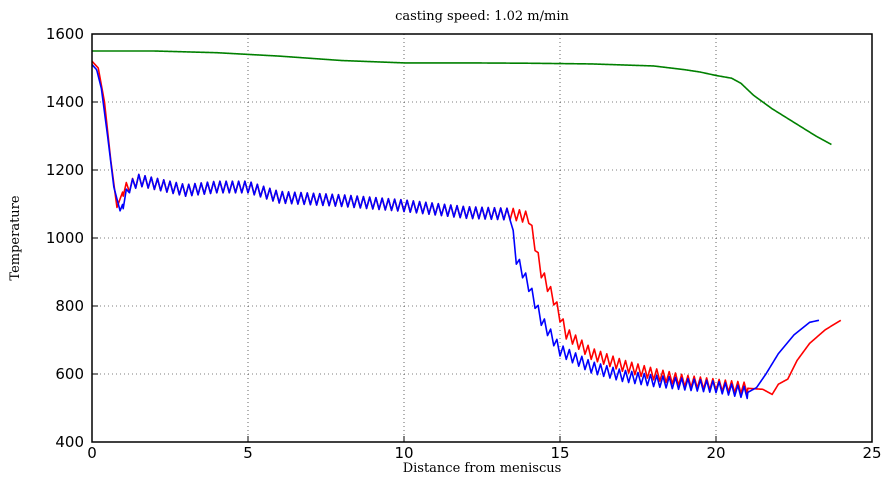  Describe the element at coordinates (482, 16) in the screenshot. I see `chart-title: casting speed: 1.02 m/min` at that location.